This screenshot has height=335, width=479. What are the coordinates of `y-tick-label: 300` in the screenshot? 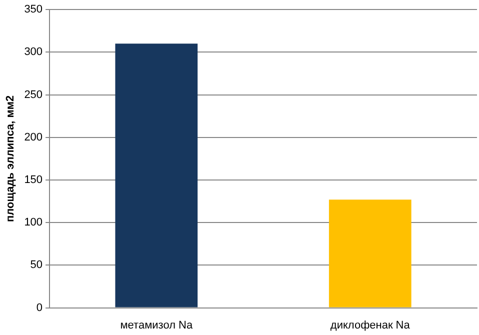 It's located at (33, 52).